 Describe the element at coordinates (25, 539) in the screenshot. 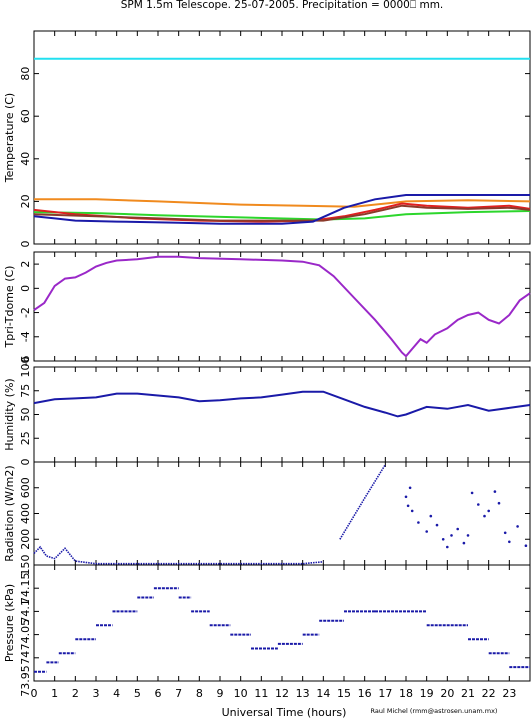

I see `y-tick-label: 200` at that location.